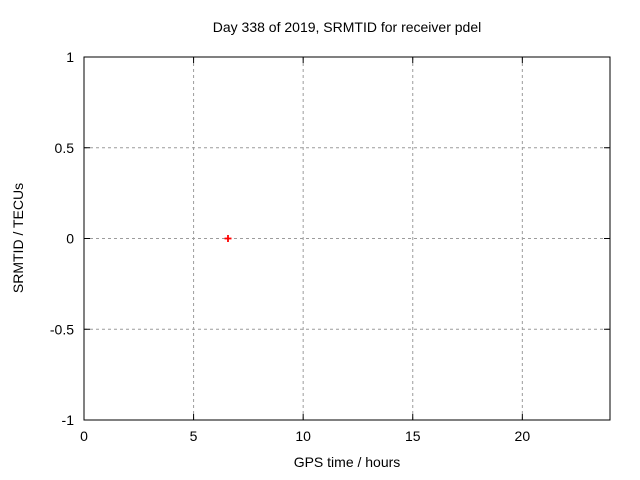  What do you see at coordinates (68, 420) in the screenshot?
I see `y-tick-label: -1` at bounding box center [68, 420].